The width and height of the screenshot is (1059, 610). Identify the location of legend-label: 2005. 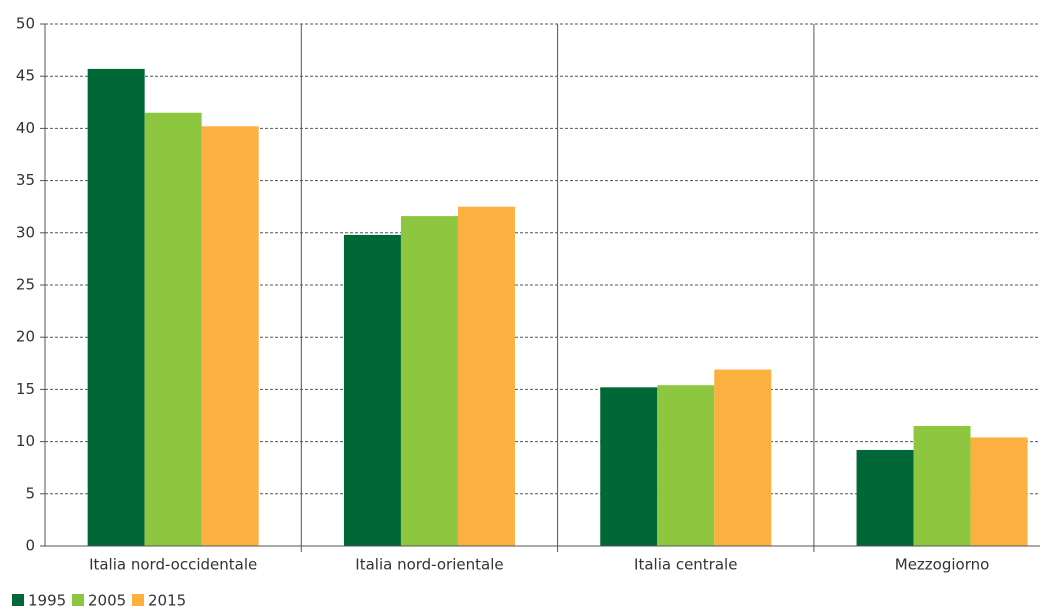
(107, 601).